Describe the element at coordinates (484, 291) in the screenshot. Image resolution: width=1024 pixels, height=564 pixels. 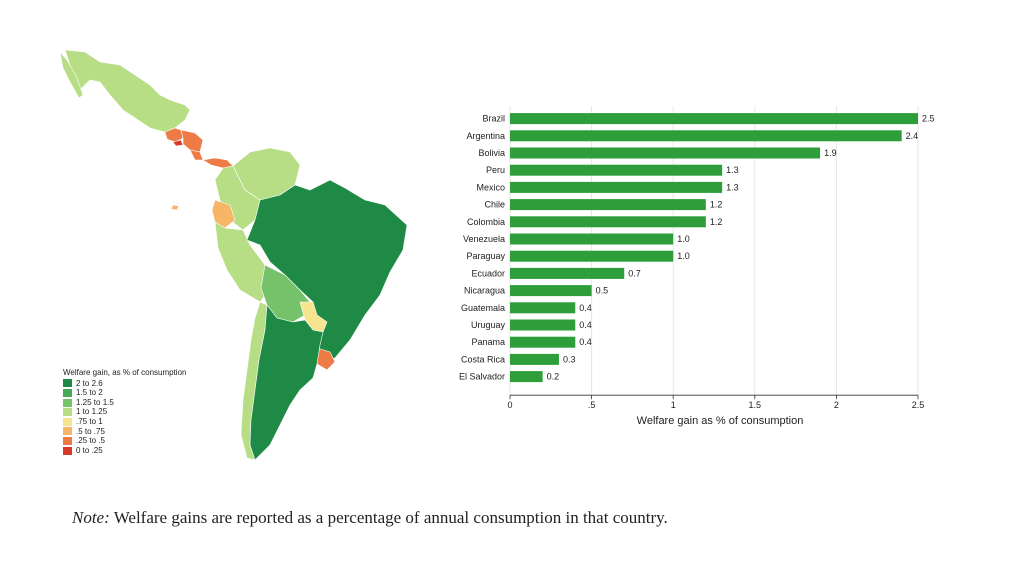
I see `category-label: Nicaragua` at that location.